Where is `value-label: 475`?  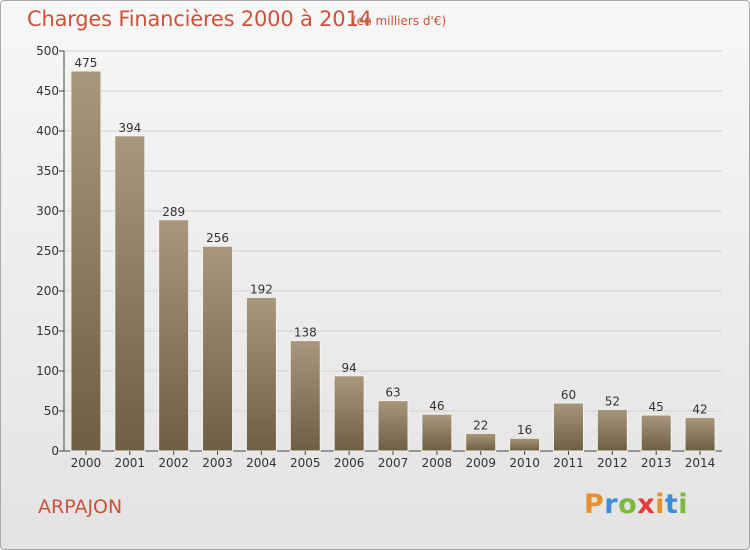
value-label: 475 is located at coordinates (85, 63).